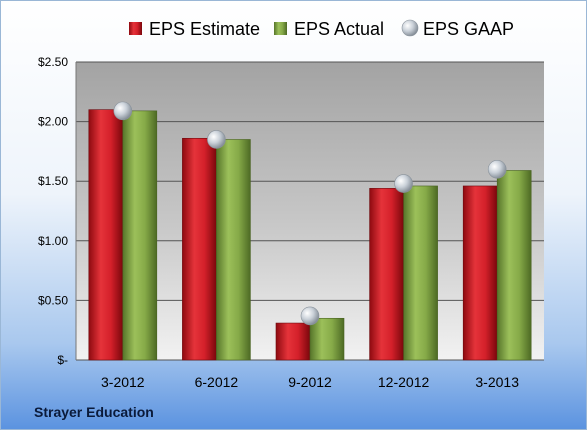 The width and height of the screenshot is (587, 430). I want to click on legend-label: EPS Actual, so click(339, 29).